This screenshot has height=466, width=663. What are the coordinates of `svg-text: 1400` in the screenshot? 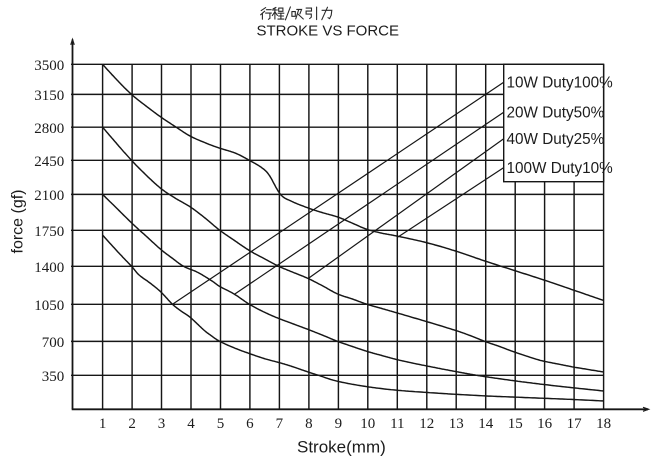 It's located at (49, 268).